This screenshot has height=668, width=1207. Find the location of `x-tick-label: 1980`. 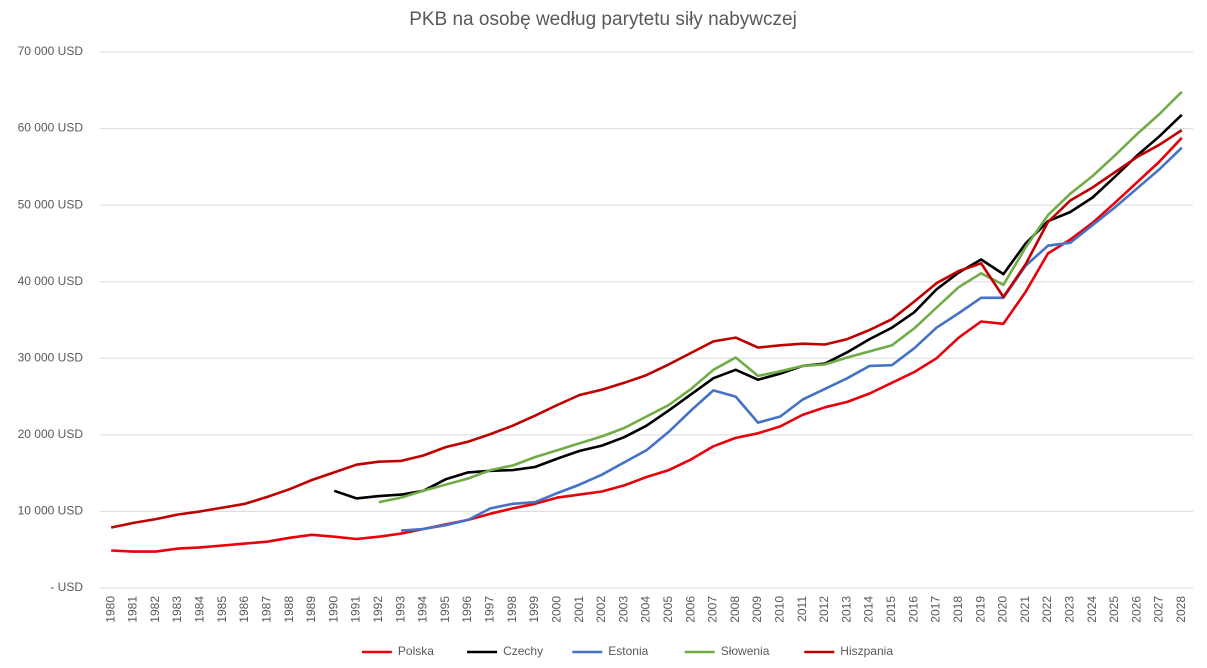

x-tick-label: 1980 is located at coordinates (110, 609).